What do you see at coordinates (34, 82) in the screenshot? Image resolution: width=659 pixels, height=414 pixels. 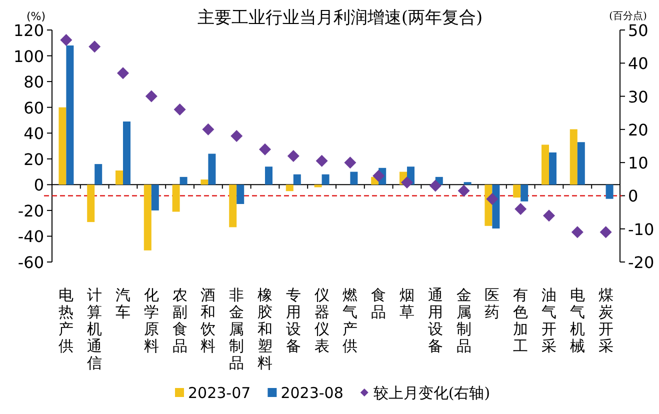 I see `y-tick-label: 80` at bounding box center [34, 82].